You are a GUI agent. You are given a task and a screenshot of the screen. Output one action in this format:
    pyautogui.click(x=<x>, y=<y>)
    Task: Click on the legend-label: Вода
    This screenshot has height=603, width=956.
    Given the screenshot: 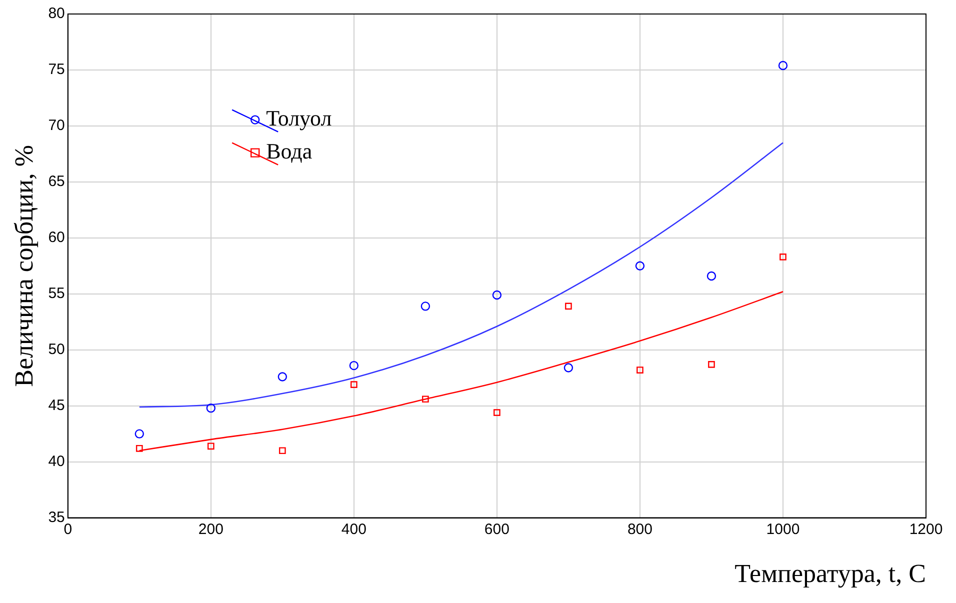 What is the action you would take?
    pyautogui.click(x=289, y=151)
    